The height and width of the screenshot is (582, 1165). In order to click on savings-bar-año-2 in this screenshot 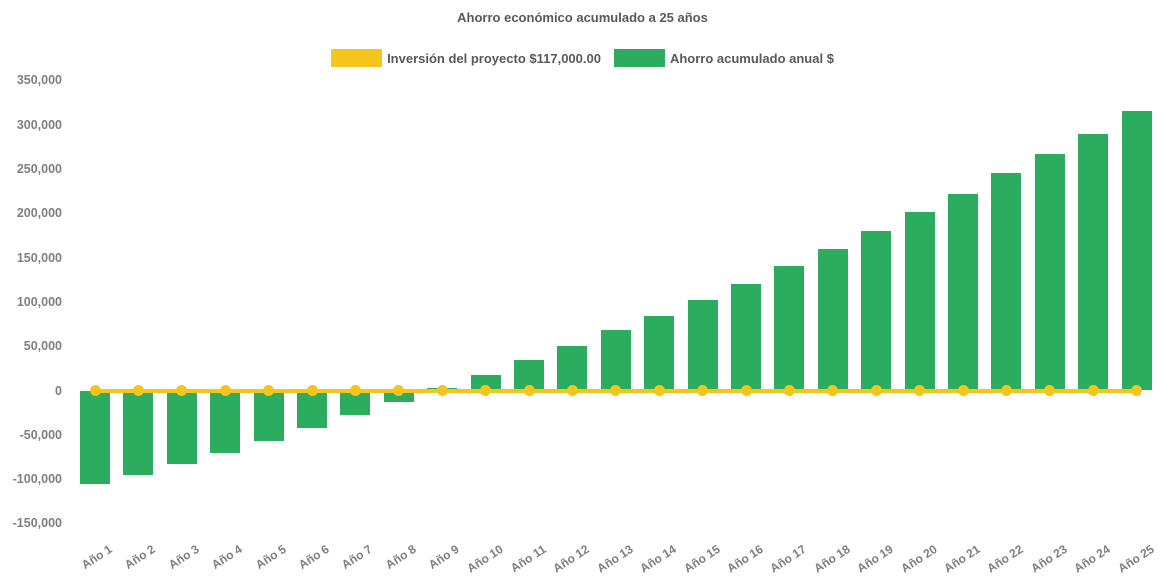, I will do `click(138, 433)`.